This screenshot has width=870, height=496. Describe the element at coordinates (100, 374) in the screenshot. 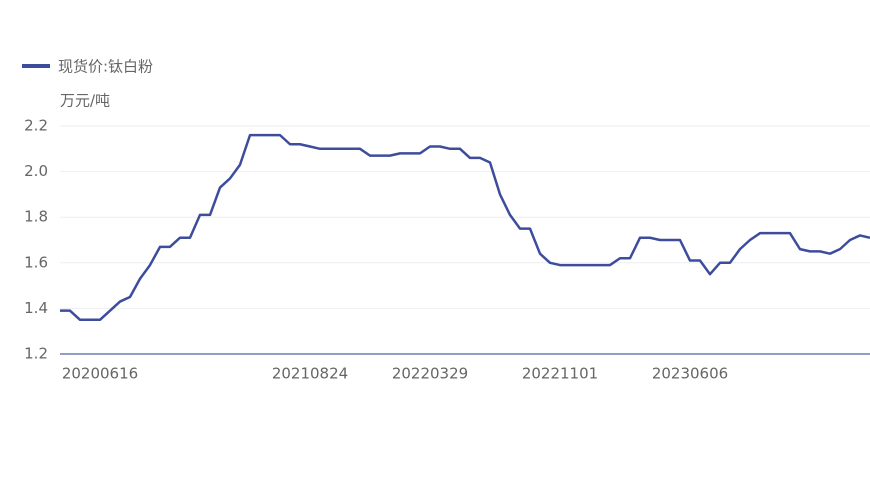

I see `x-tick-label: 20200616` at that location.